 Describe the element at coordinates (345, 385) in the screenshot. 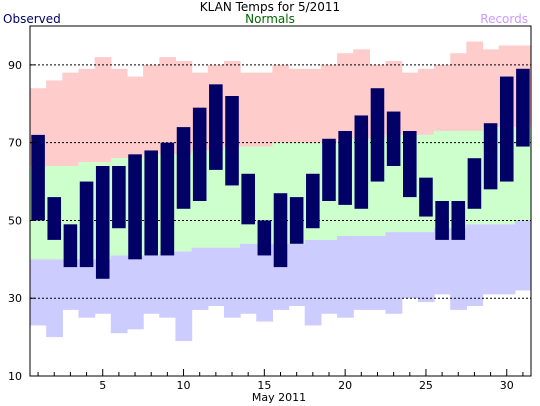

I see `x-tick-label-20: 20` at that location.